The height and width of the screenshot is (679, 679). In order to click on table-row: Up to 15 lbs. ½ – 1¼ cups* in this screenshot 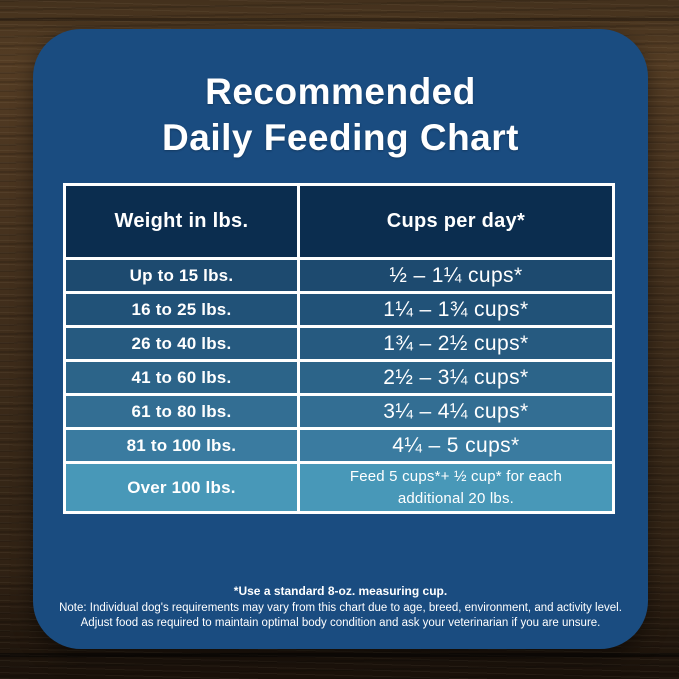, I will do `click(339, 275)`.